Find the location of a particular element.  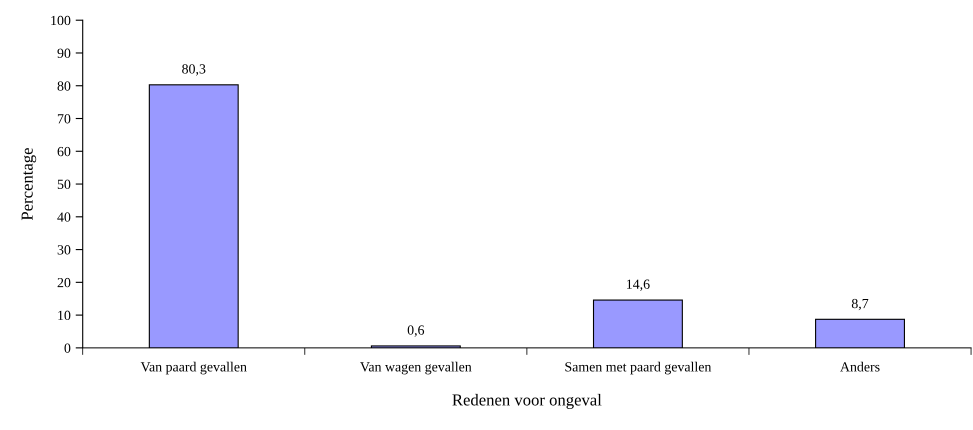

y-tick-label: 60 is located at coordinates (64, 151).